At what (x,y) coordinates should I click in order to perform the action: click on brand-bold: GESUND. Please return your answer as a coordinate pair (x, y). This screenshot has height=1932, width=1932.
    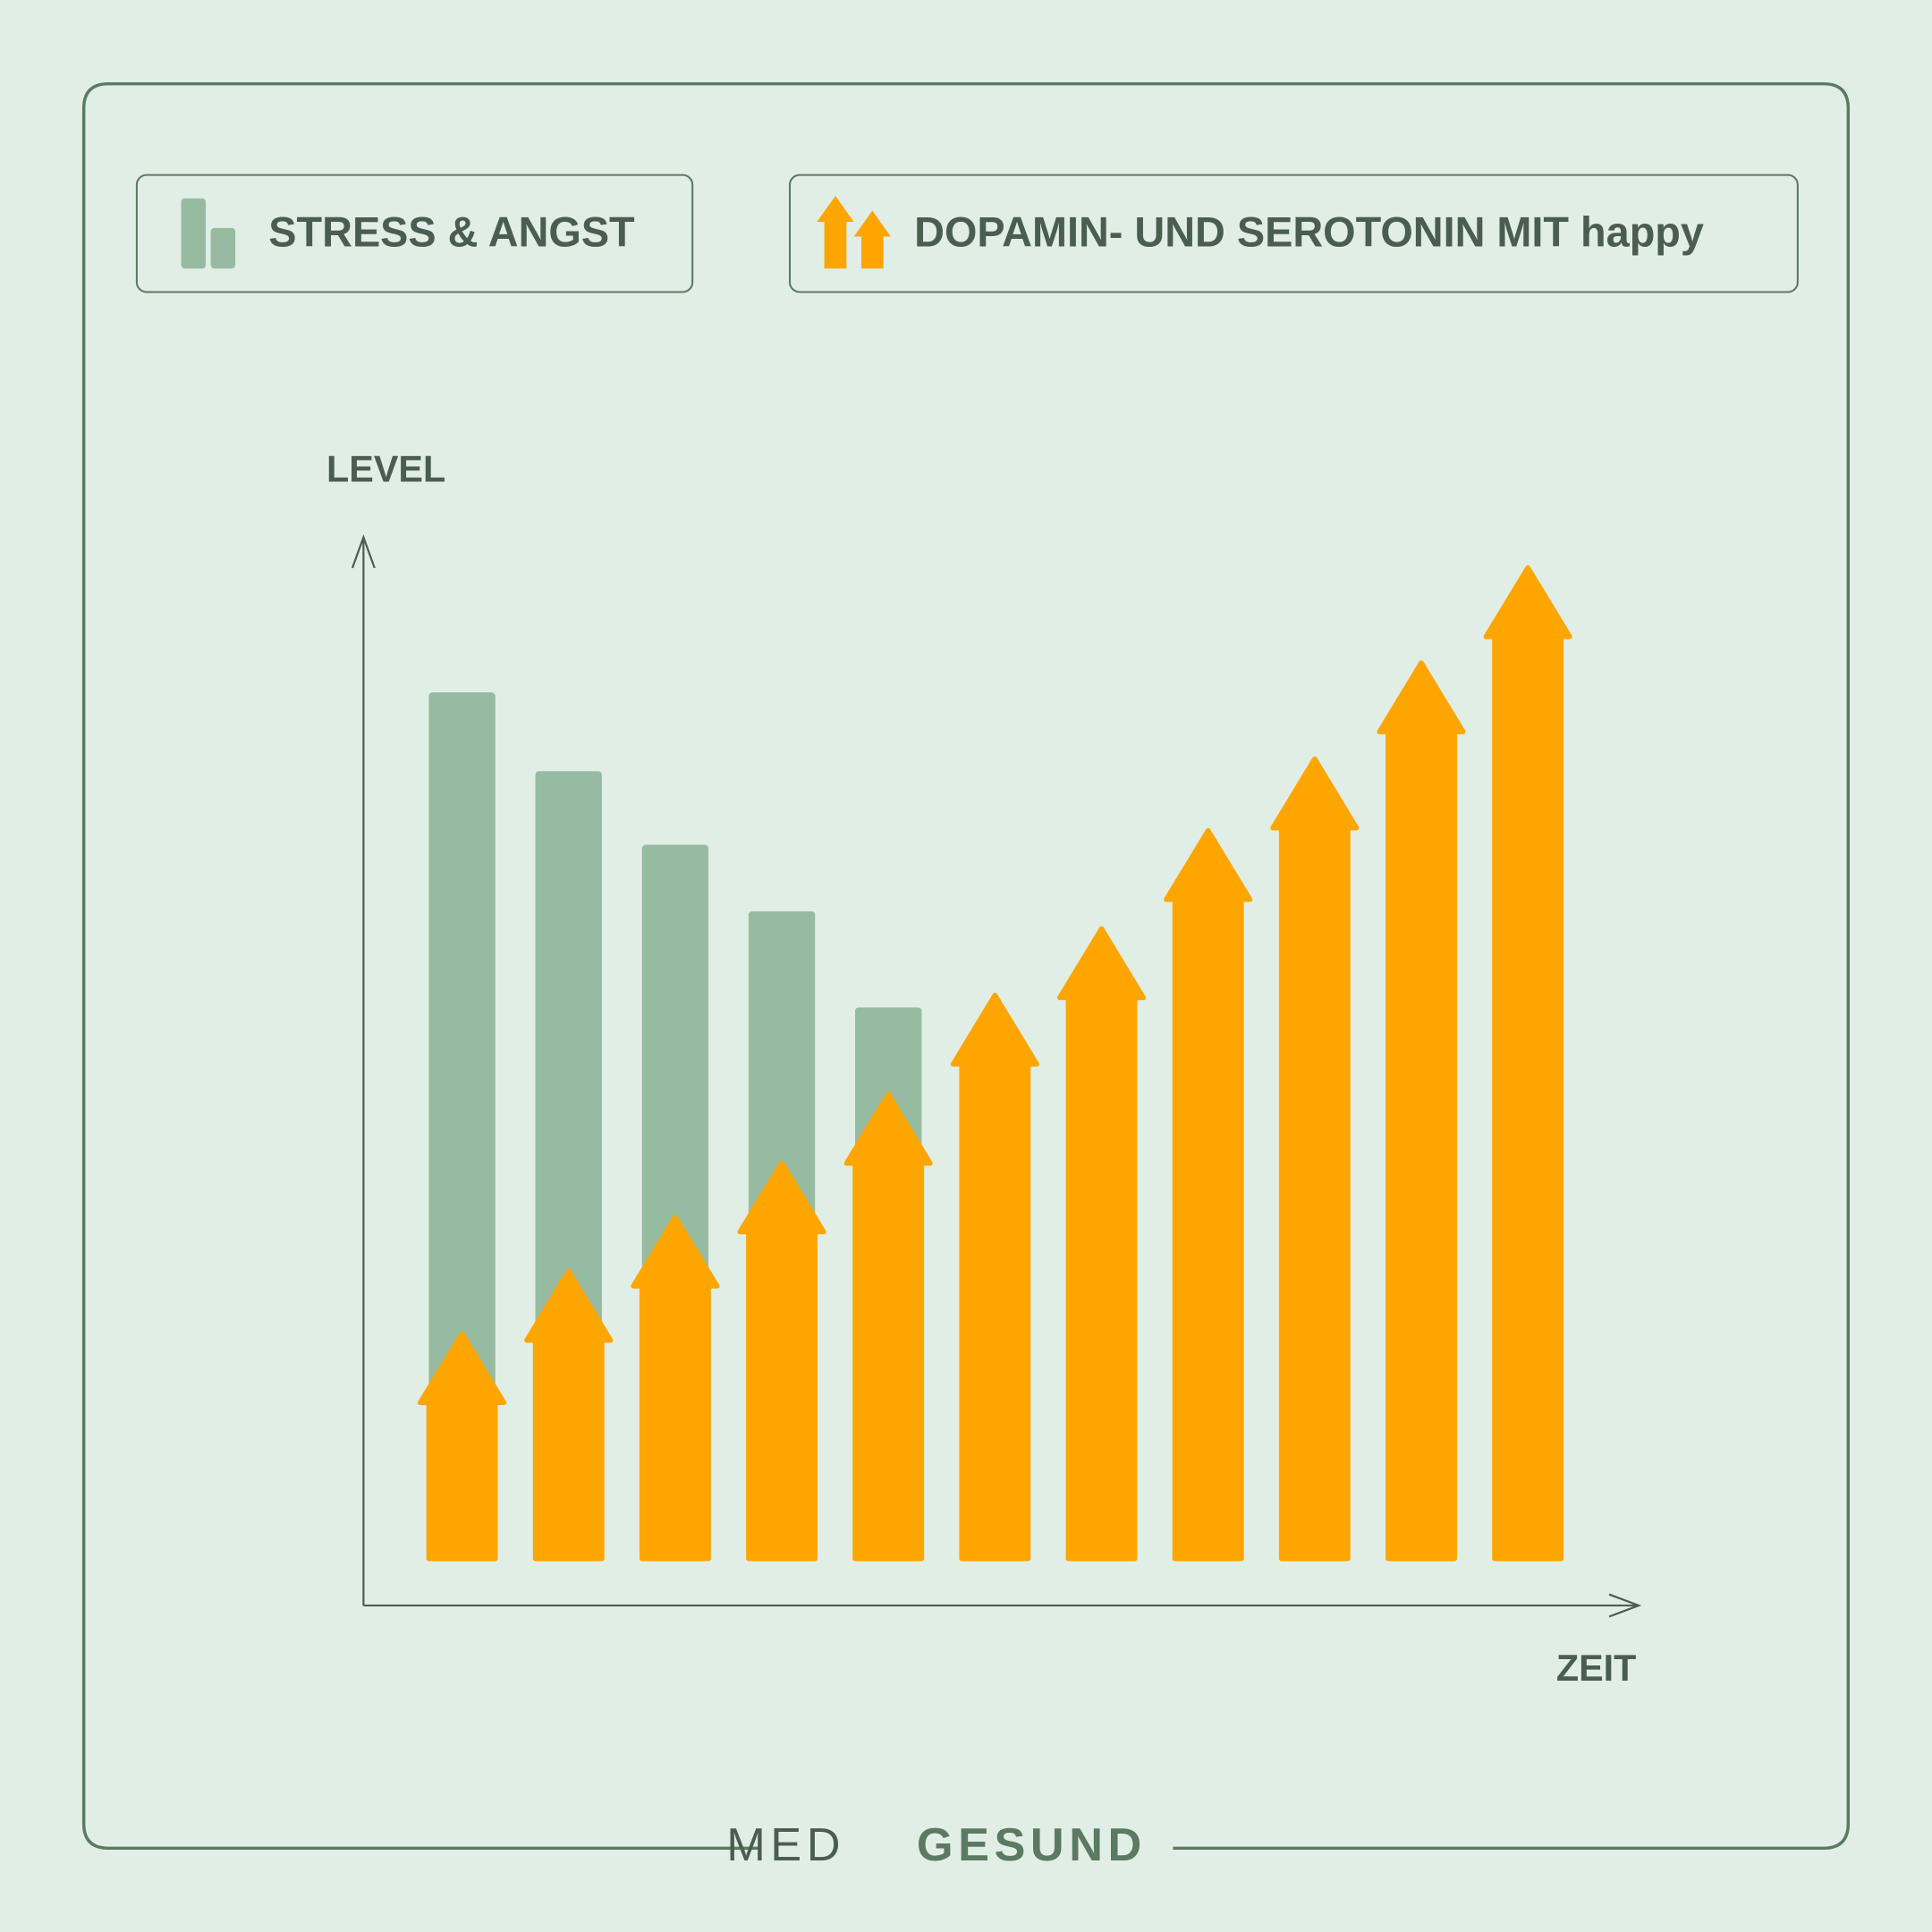
    Looking at the image, I should click on (1032, 1845).